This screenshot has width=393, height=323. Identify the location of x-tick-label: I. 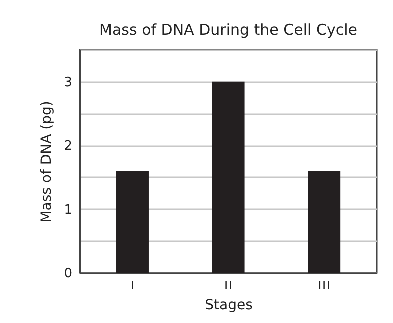
(132, 285).